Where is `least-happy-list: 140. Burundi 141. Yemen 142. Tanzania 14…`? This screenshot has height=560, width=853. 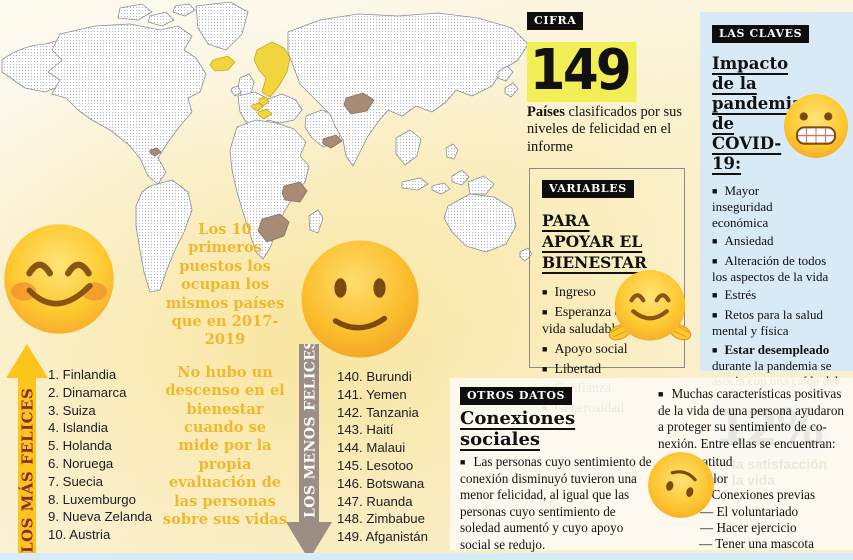
least-happy-list: 140. Burundi 141. Yemen 142. Tanzania 14… is located at coordinates (382, 457).